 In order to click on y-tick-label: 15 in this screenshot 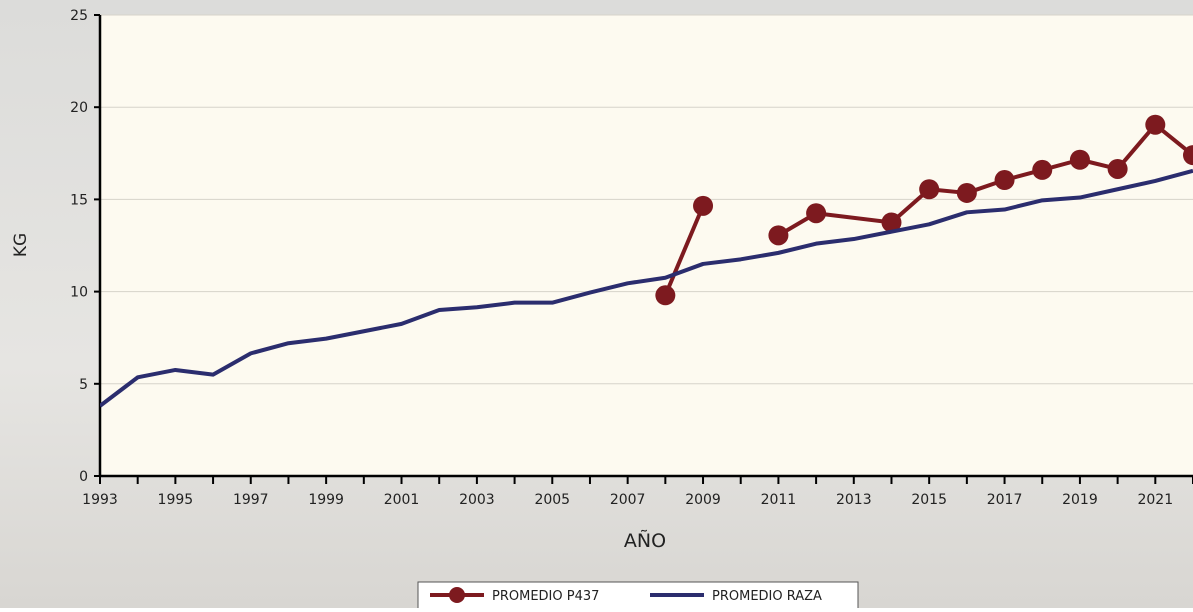, I will do `click(79, 200)`.